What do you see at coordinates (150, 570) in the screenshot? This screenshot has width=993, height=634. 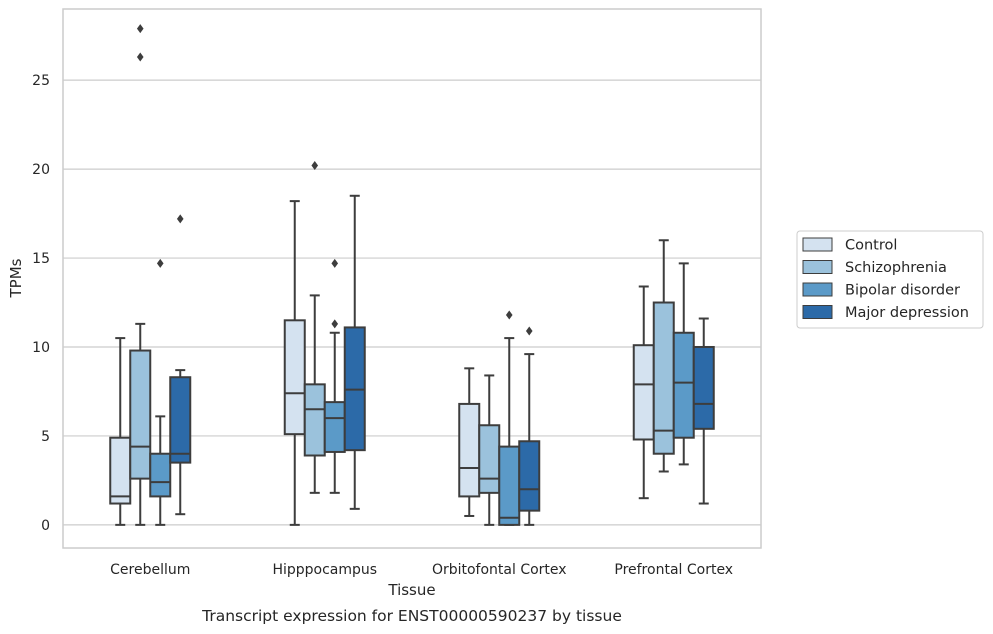 I see `x-tick-label: Cerebellum` at bounding box center [150, 570].